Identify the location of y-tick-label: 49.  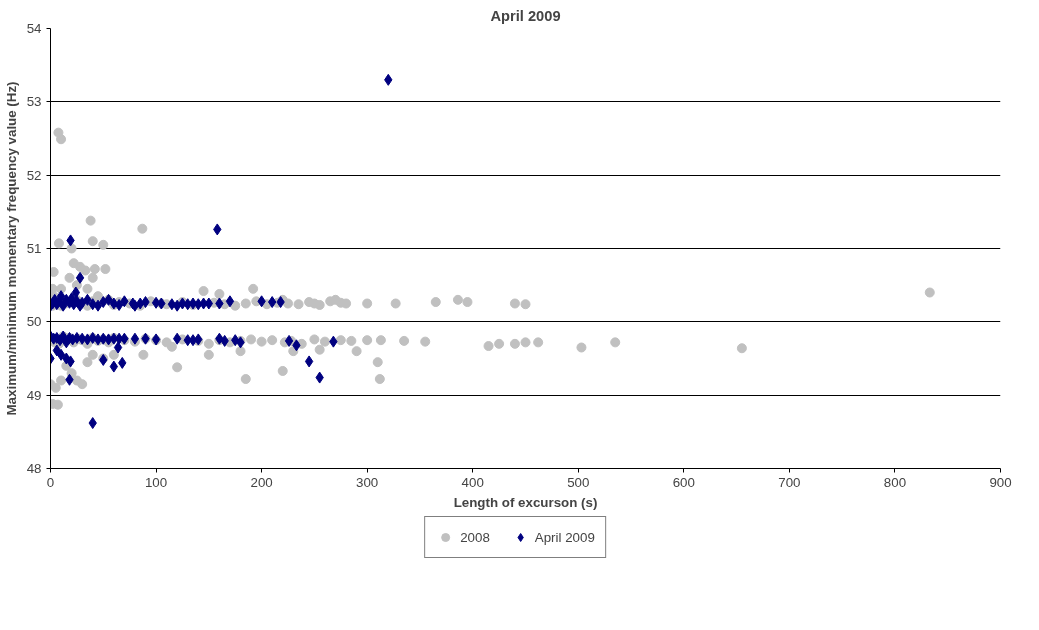
(34, 395).